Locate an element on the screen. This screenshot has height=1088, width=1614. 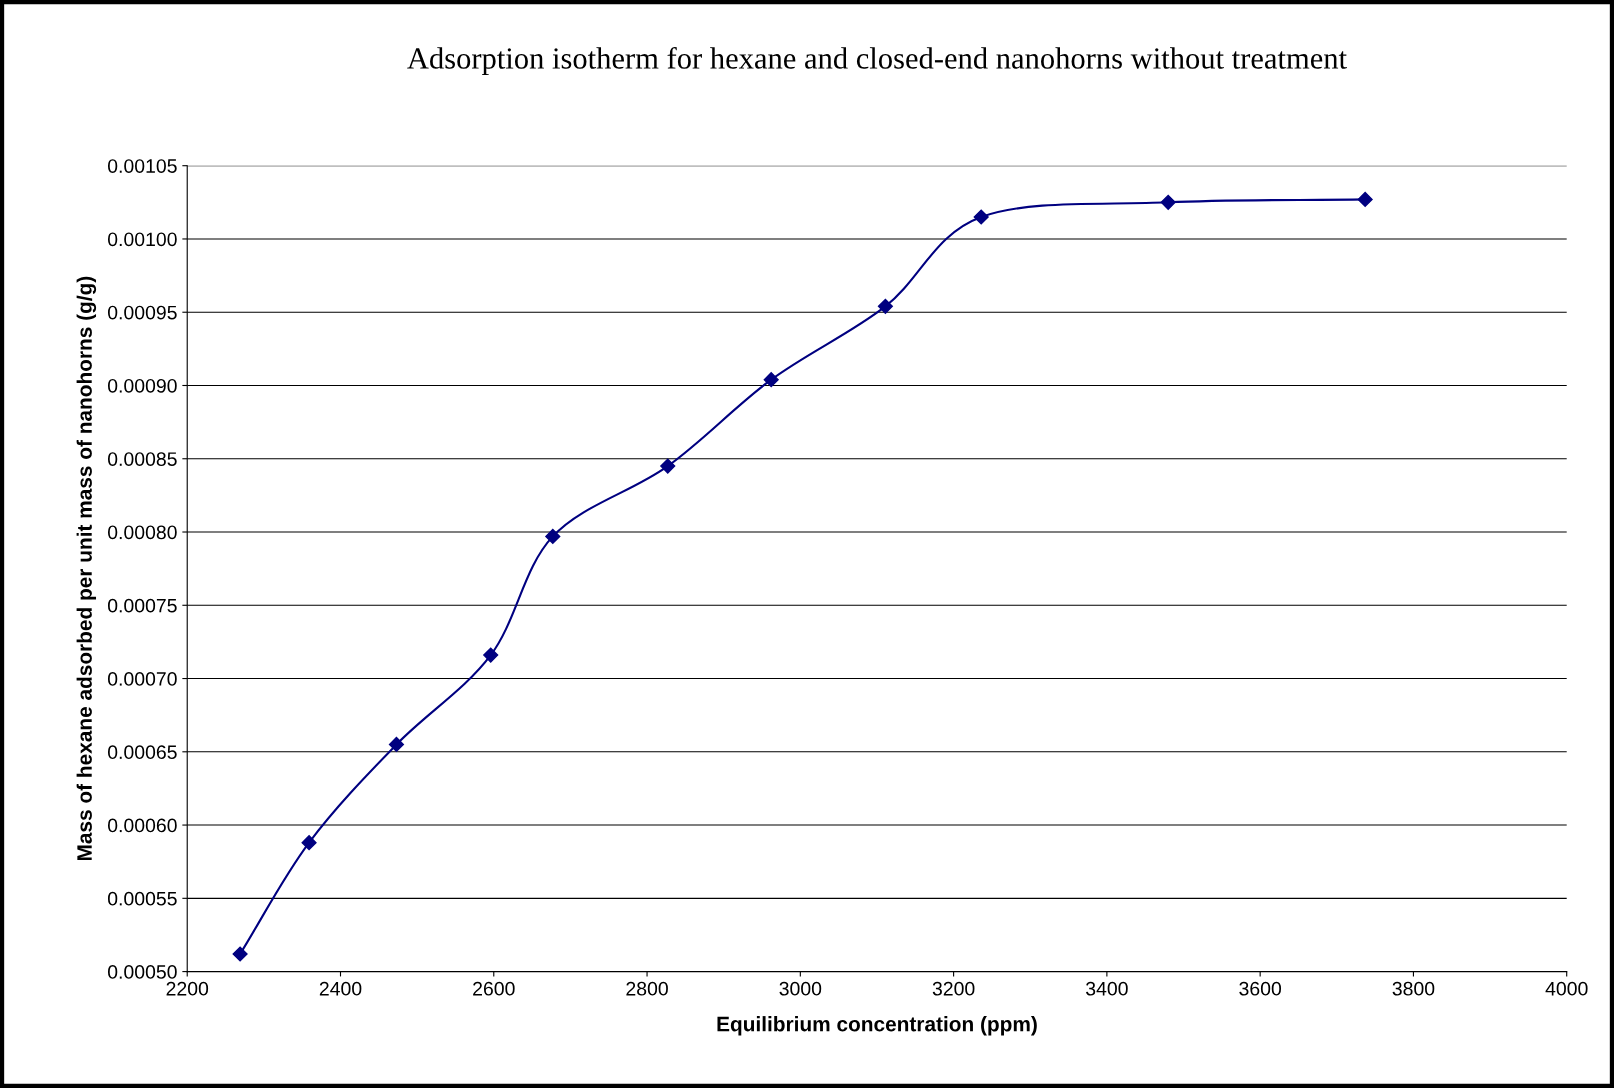
y-tick-label: 0.00060 is located at coordinates (142, 825).